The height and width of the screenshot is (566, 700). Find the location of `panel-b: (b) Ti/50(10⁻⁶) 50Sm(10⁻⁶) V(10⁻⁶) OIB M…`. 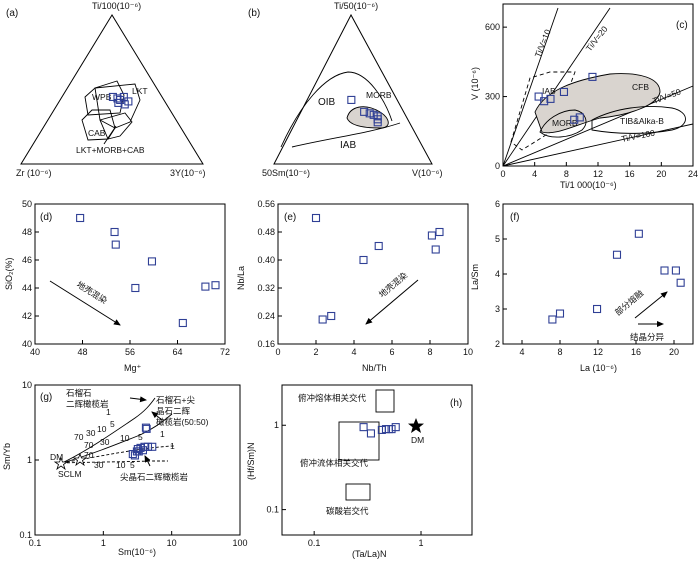

panel-b: (b) Ti/50(10⁻⁶) 50Sm(10⁻⁶) V(10⁻⁶) OIB M… is located at coordinates (345, 89).